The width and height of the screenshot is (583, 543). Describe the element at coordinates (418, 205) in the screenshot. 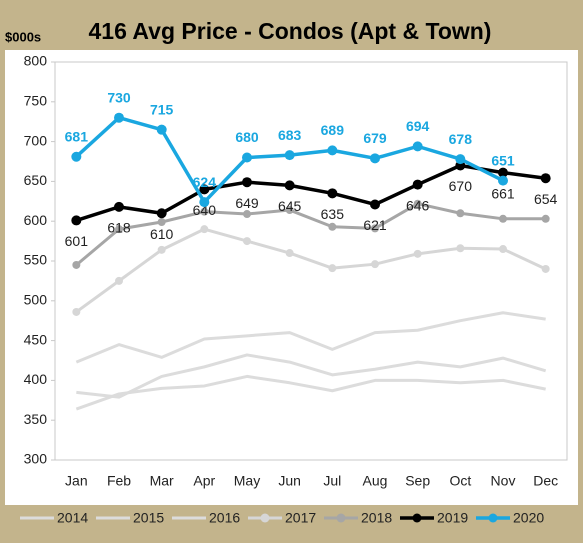

I see `data-label: 646` at that location.